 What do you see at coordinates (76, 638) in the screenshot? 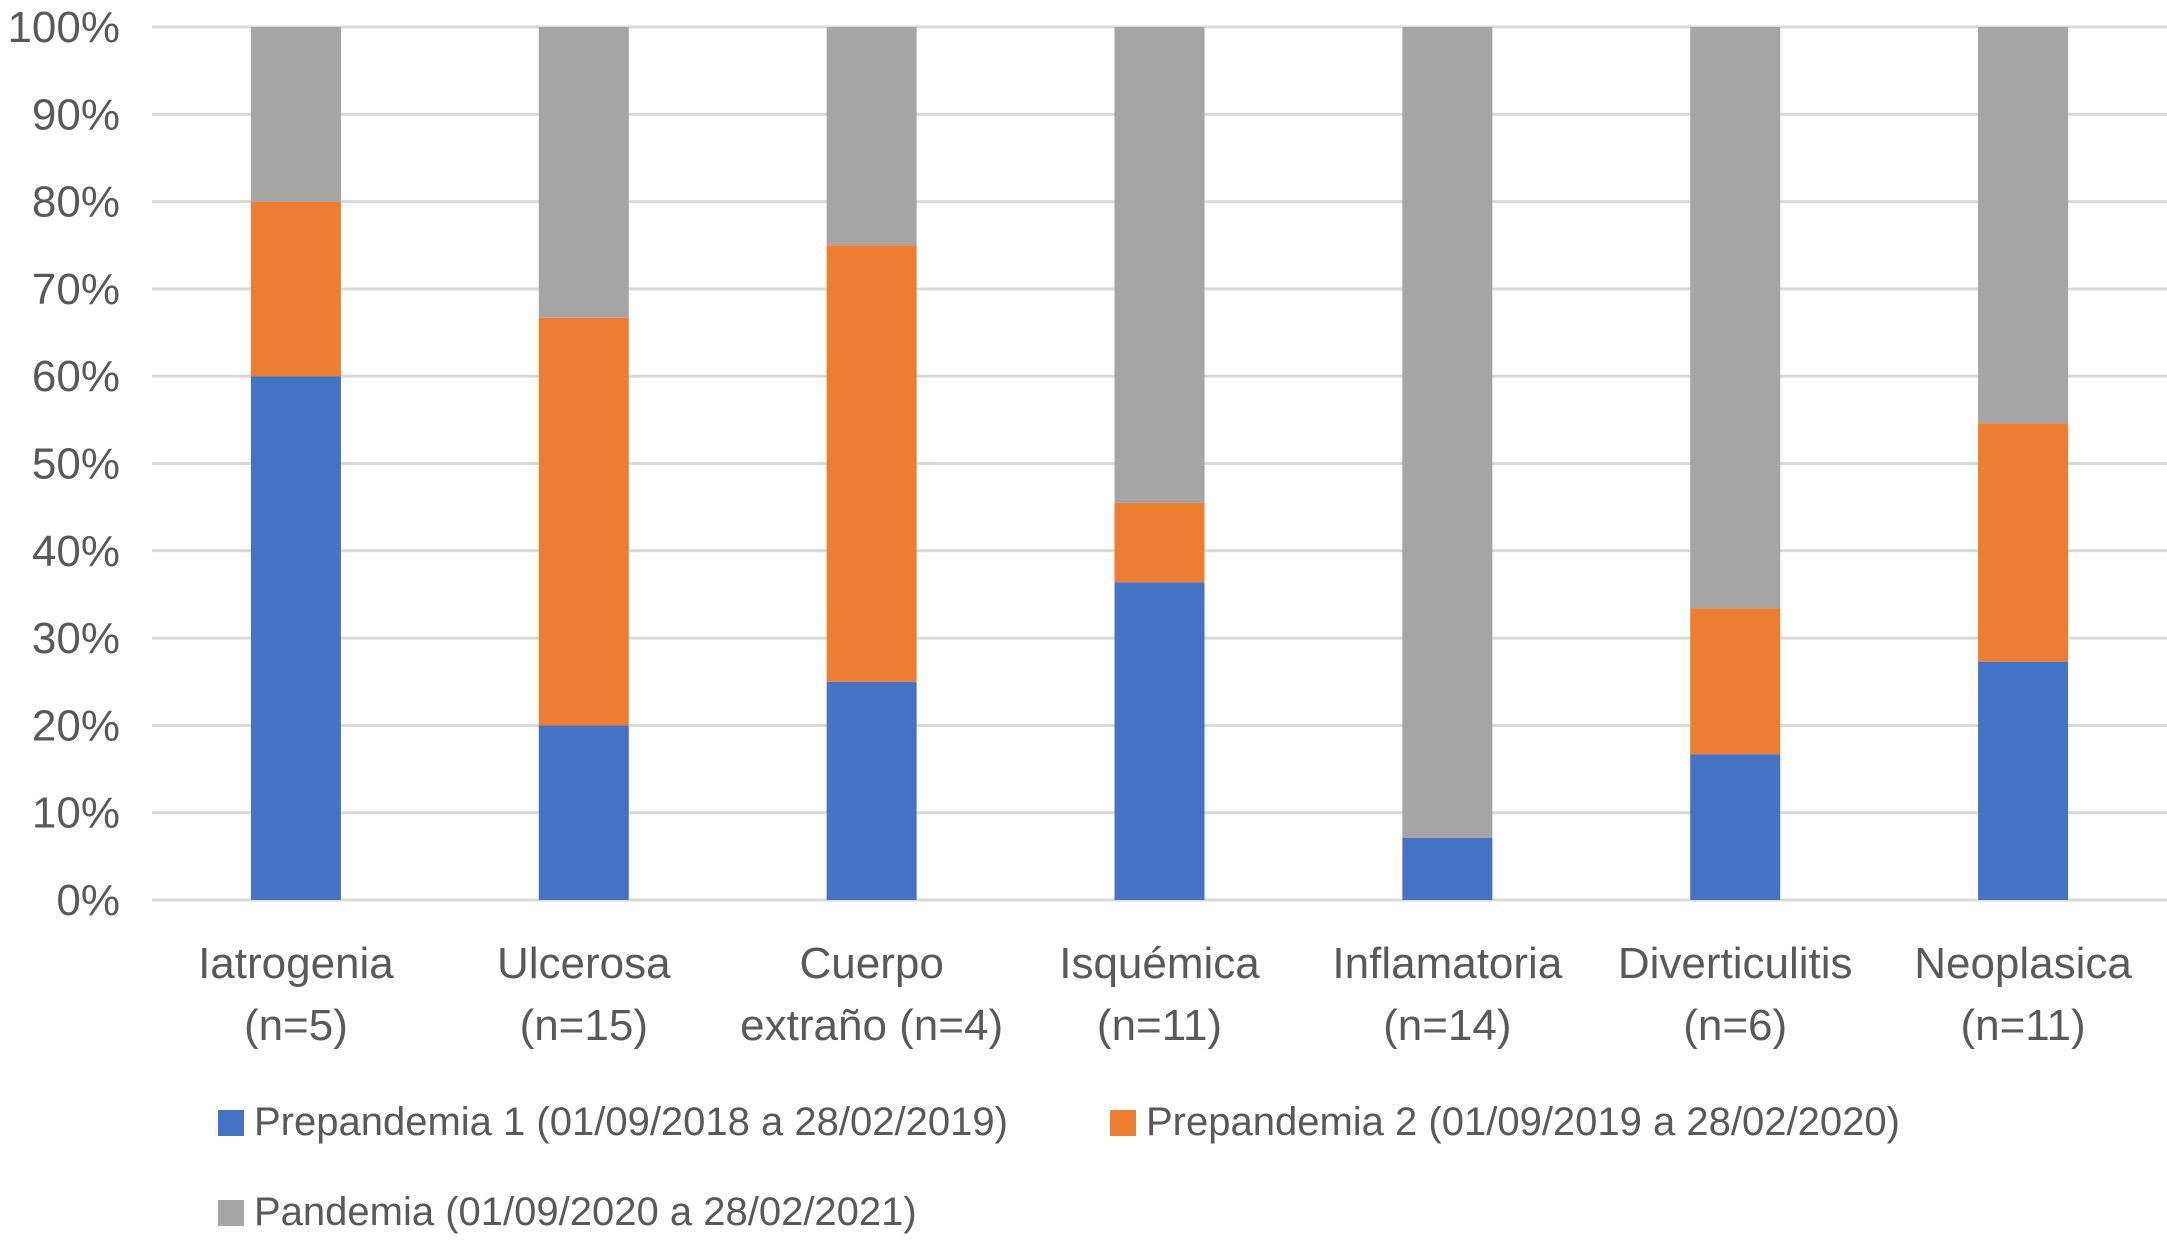
I see `y-tick-label: 30%` at bounding box center [76, 638].